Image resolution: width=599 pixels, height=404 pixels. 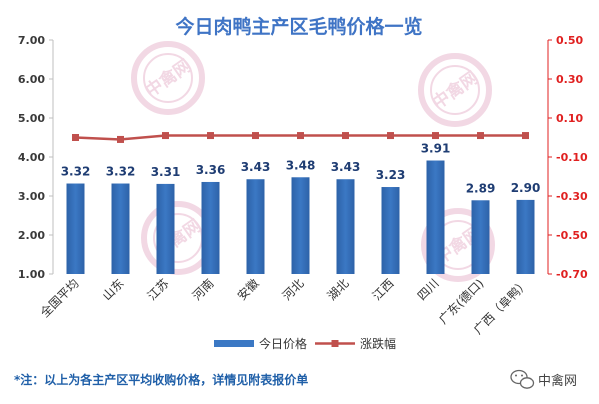 What do you see at coordinates (161, 379) in the screenshot?
I see `footnote: *注：以上为各主产区平均收购价格，详情见附表报价单` at bounding box center [161, 379].